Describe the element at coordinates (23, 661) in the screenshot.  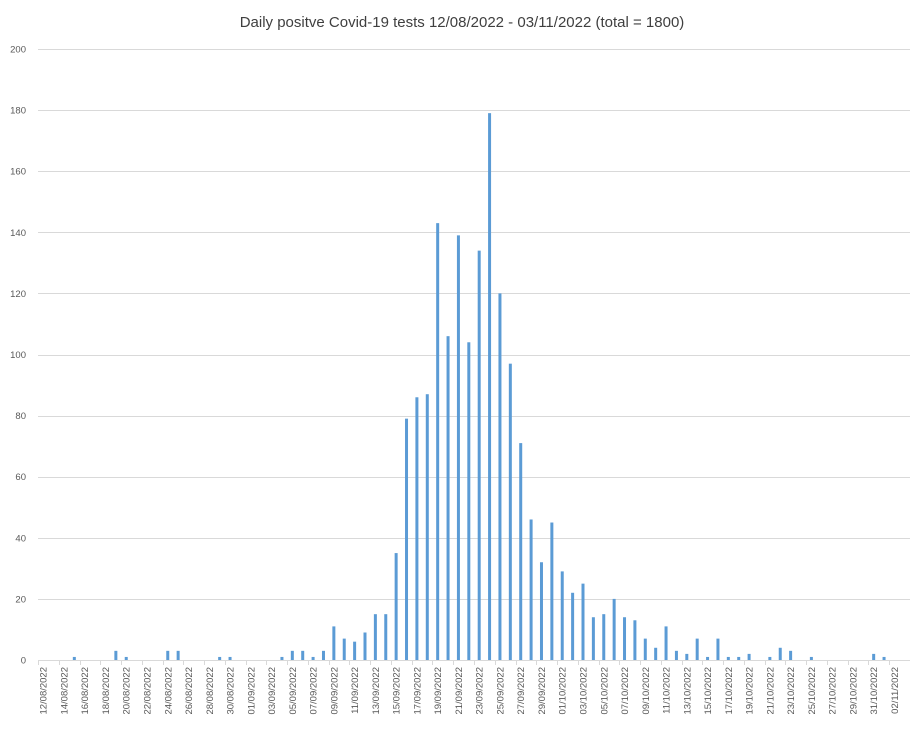
I see `y-tick-label: 0` at that location.